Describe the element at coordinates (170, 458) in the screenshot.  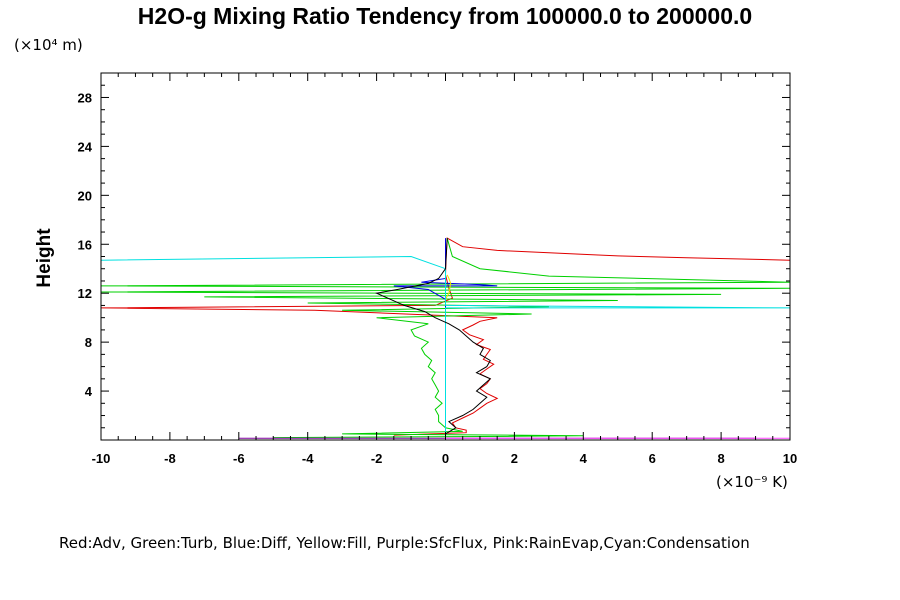
I see `x-tick-label: -8` at that location.